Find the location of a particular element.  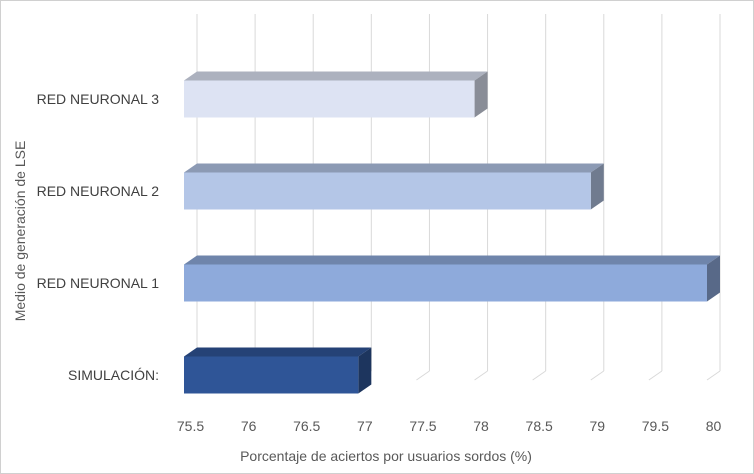

category-label: RED NEURONAL 1 is located at coordinates (98, 283).